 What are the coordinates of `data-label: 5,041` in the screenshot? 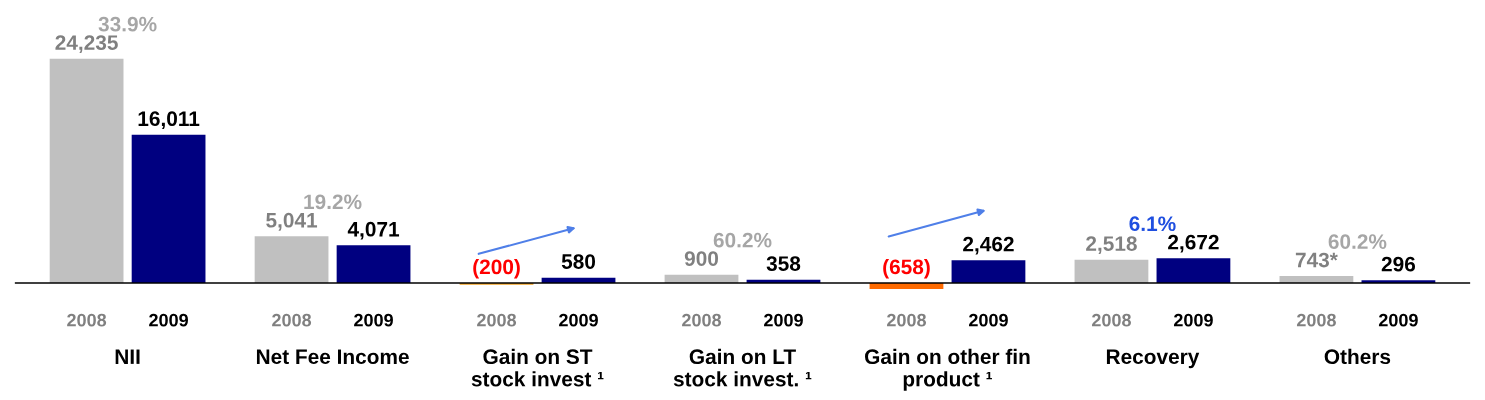 It's located at (292, 221).